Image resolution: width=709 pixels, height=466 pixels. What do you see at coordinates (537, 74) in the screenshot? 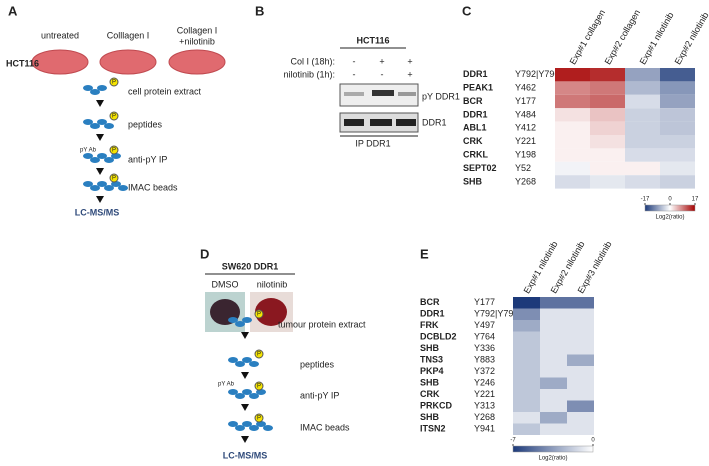
I see `site: Y792|Y796` at bounding box center [537, 74].